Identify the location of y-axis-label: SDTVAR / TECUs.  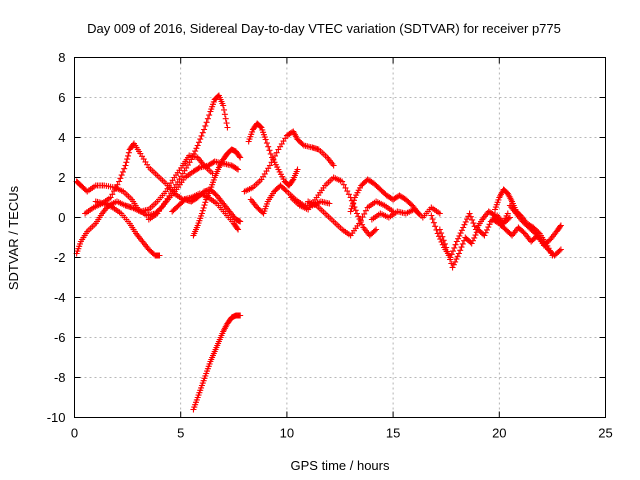
(13, 237).